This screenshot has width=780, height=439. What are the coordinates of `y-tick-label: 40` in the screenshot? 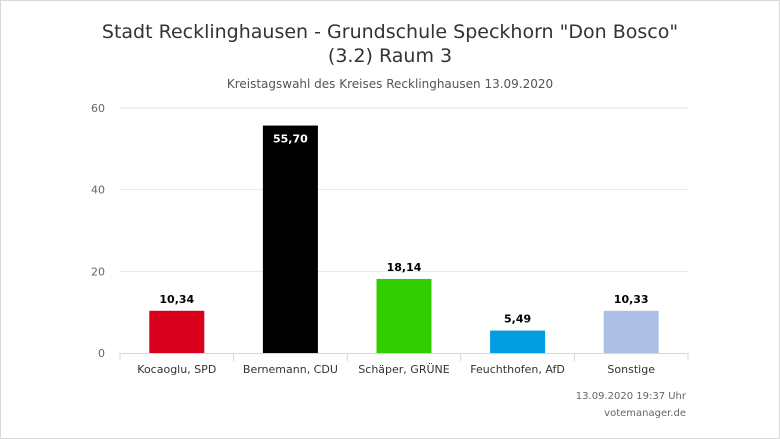 It's located at (98, 190).